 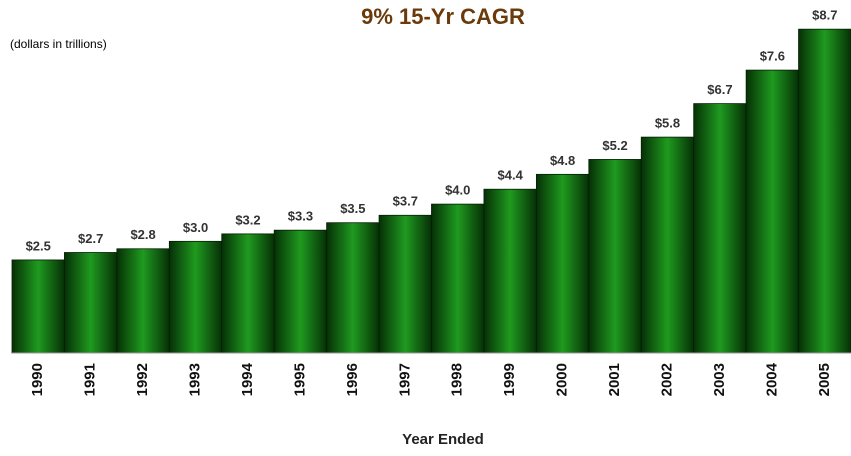 I want to click on chart-subtitle: (dollars in trillions), so click(x=58, y=44).